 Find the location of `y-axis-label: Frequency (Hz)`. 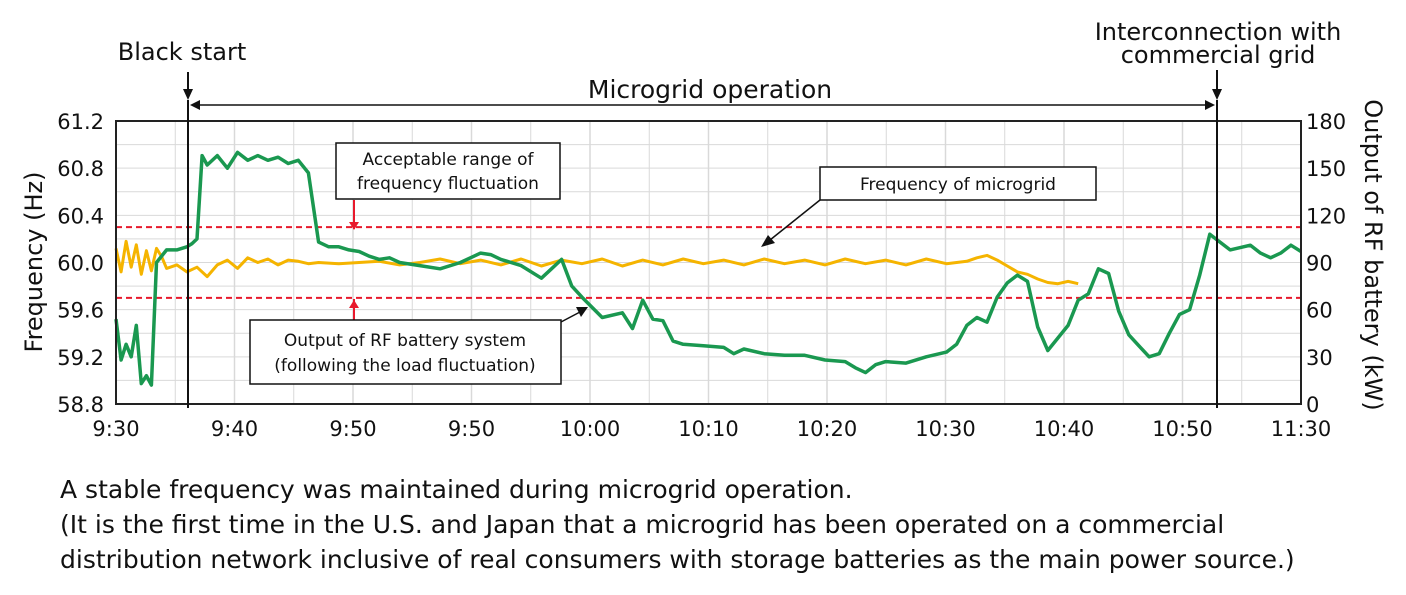

y-axis-label: Frequency (Hz) is located at coordinates (34, 262).